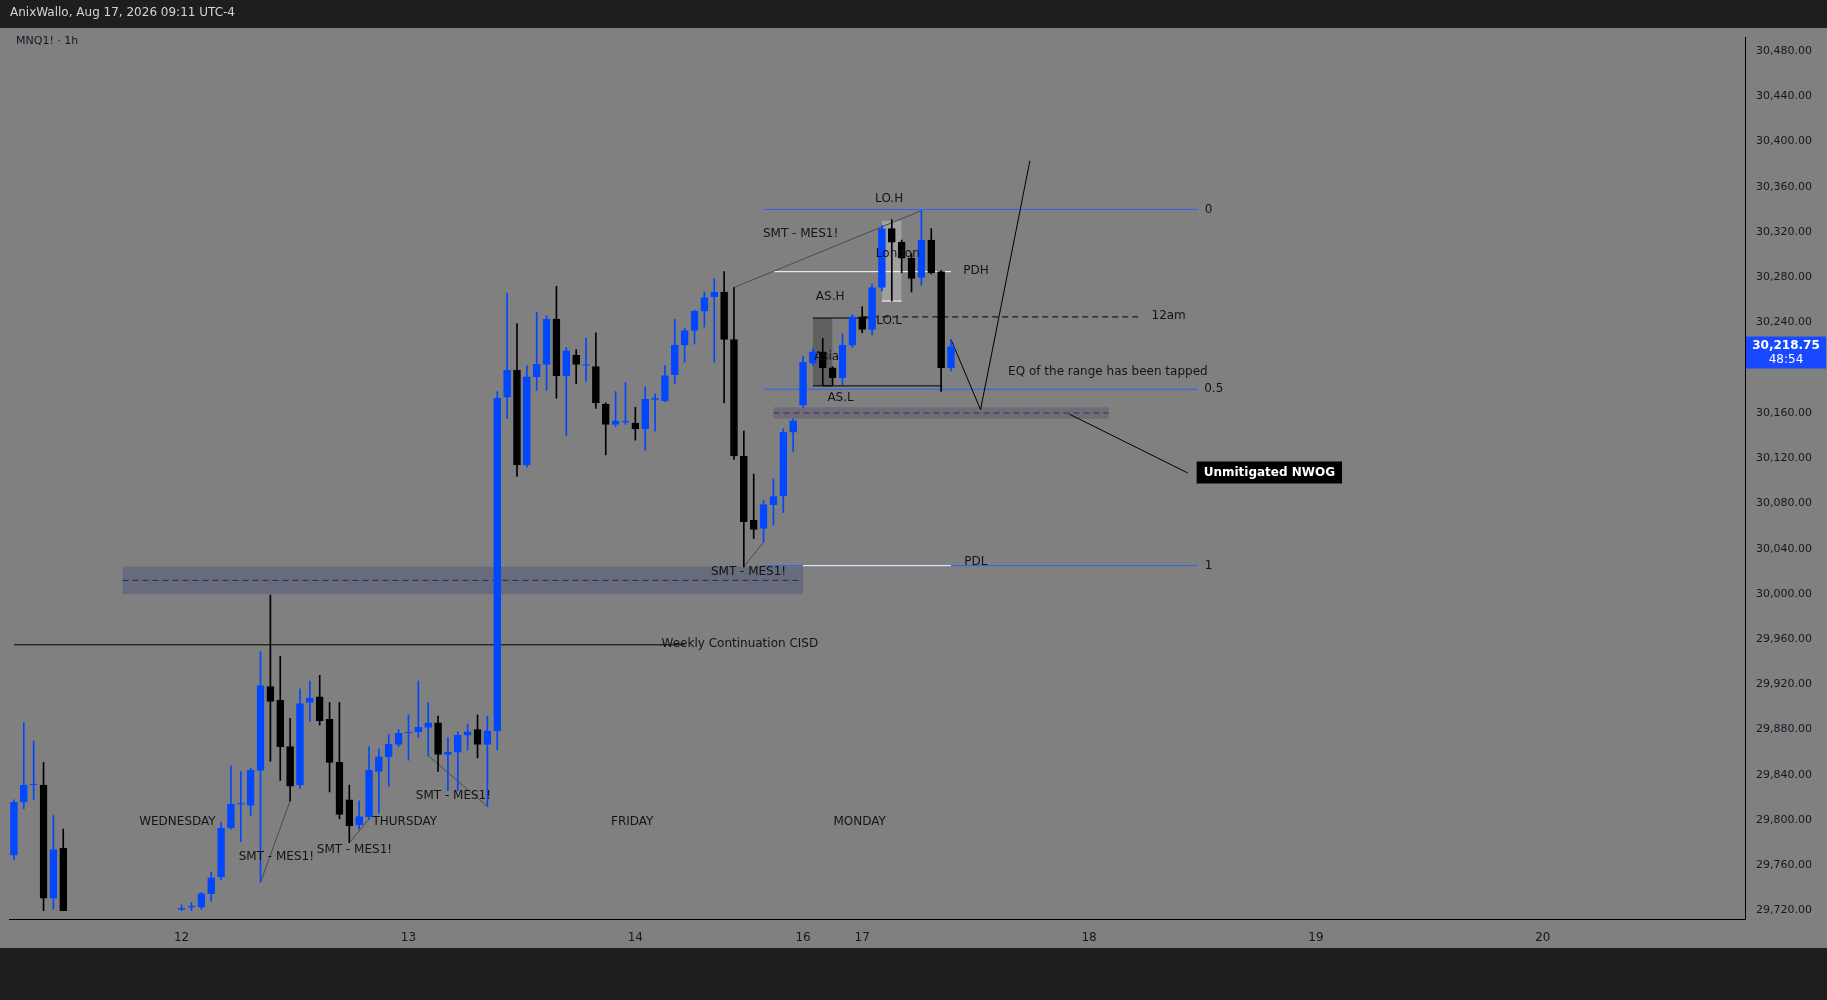 The image size is (1827, 1000). I want to click on y-tick-label: 30,320.00, so click(1784, 231).